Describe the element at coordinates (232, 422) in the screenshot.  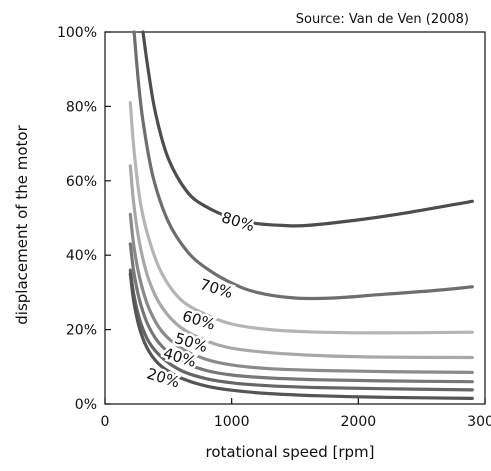
I see `x-tick-label: 1000` at that location.